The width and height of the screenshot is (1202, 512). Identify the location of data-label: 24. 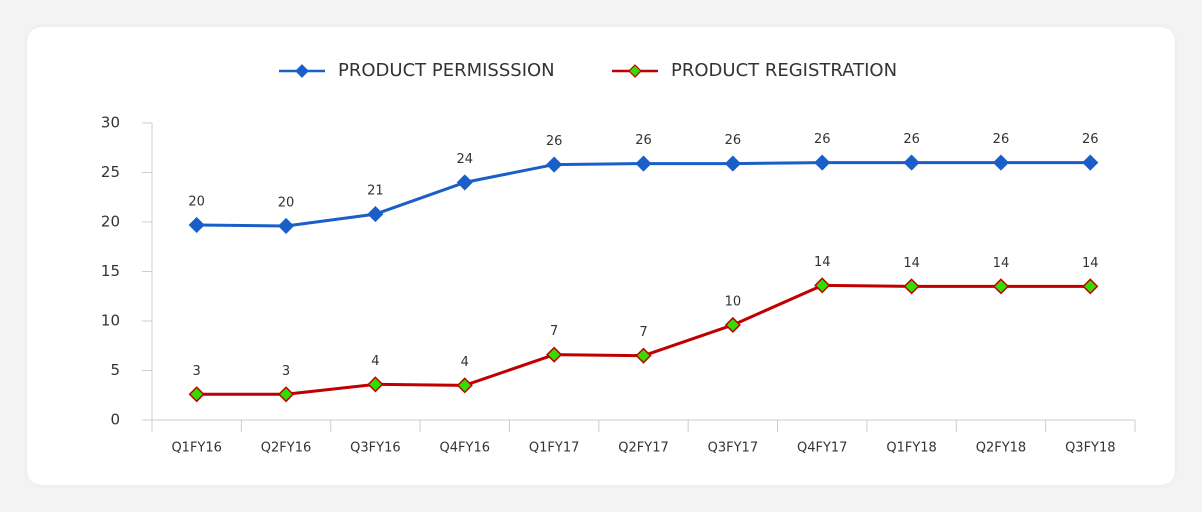
(464, 159).